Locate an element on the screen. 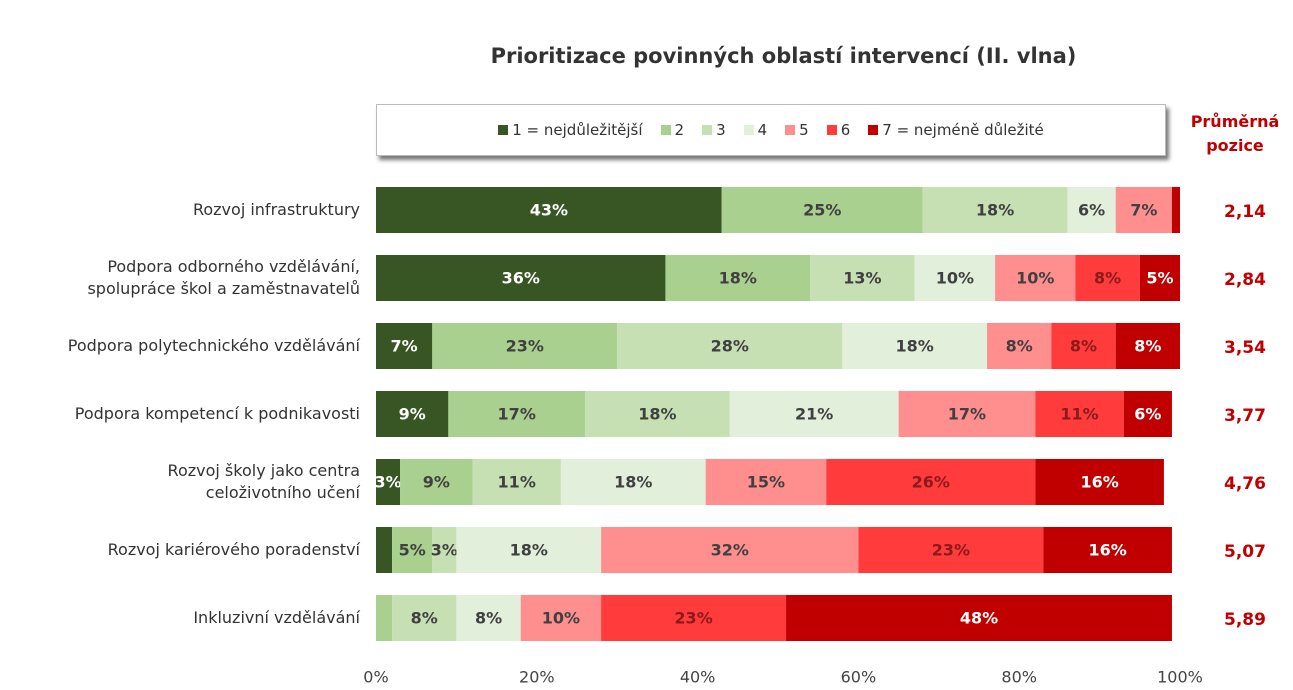  data-label: 9% is located at coordinates (436, 482).